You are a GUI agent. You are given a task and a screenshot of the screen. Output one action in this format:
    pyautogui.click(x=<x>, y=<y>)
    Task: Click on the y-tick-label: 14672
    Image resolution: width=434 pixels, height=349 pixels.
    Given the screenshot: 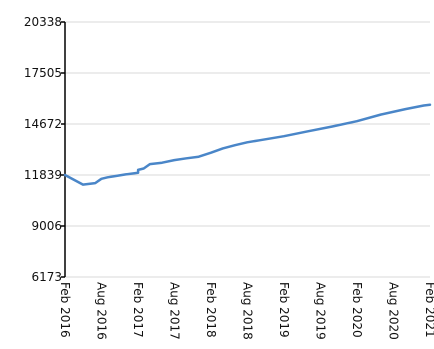 What is the action you would take?
    pyautogui.click(x=43, y=124)
    